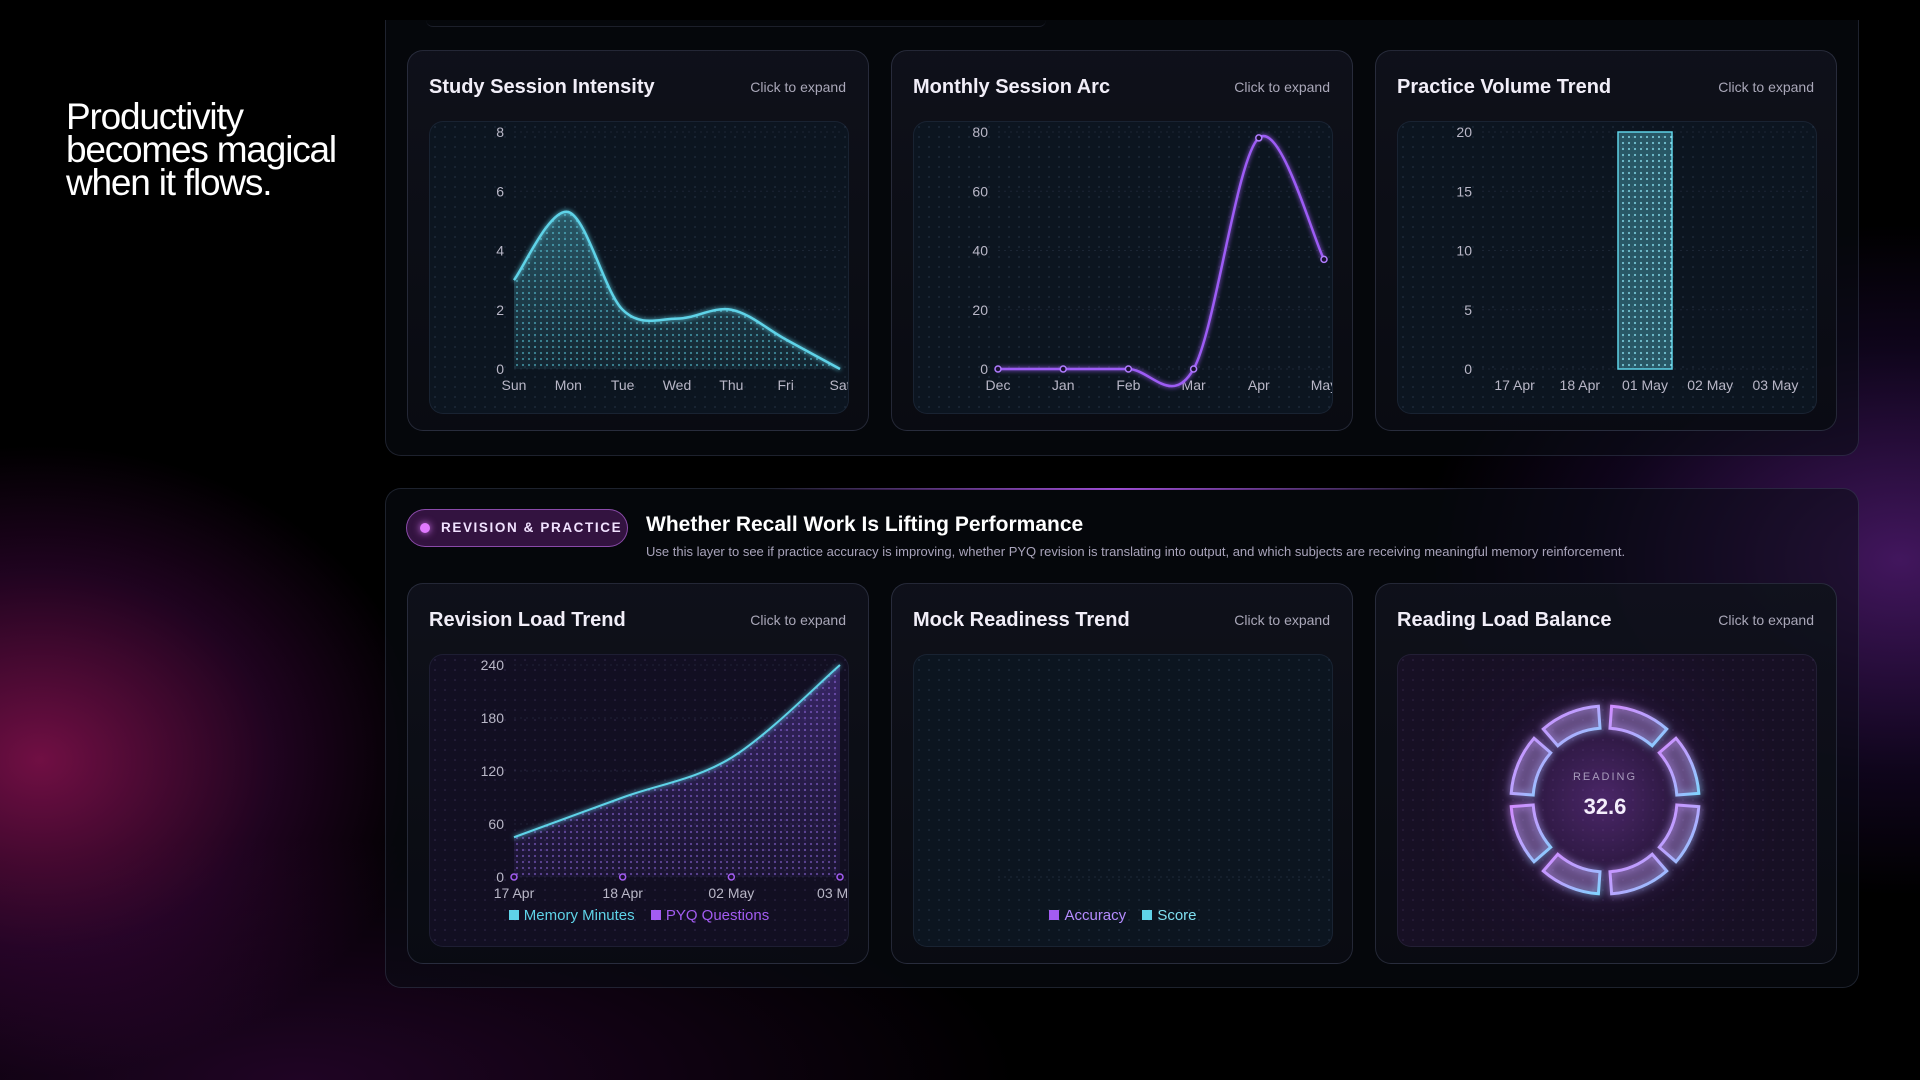 The width and height of the screenshot is (1920, 1080). Describe the element at coordinates (1504, 87) in the screenshot. I see `card-title: Practice Volume Trend` at that location.